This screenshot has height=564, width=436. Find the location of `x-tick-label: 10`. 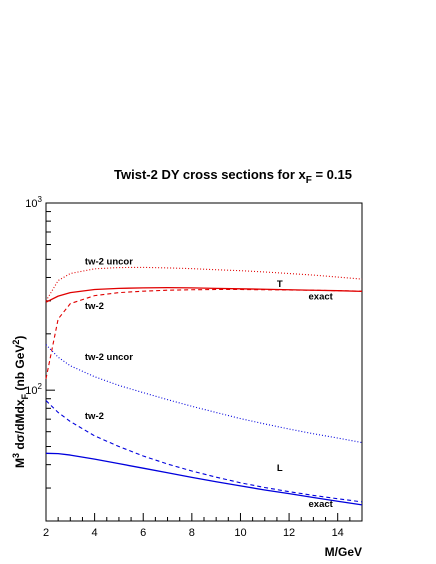

x-tick-label: 10 is located at coordinates (240, 533).